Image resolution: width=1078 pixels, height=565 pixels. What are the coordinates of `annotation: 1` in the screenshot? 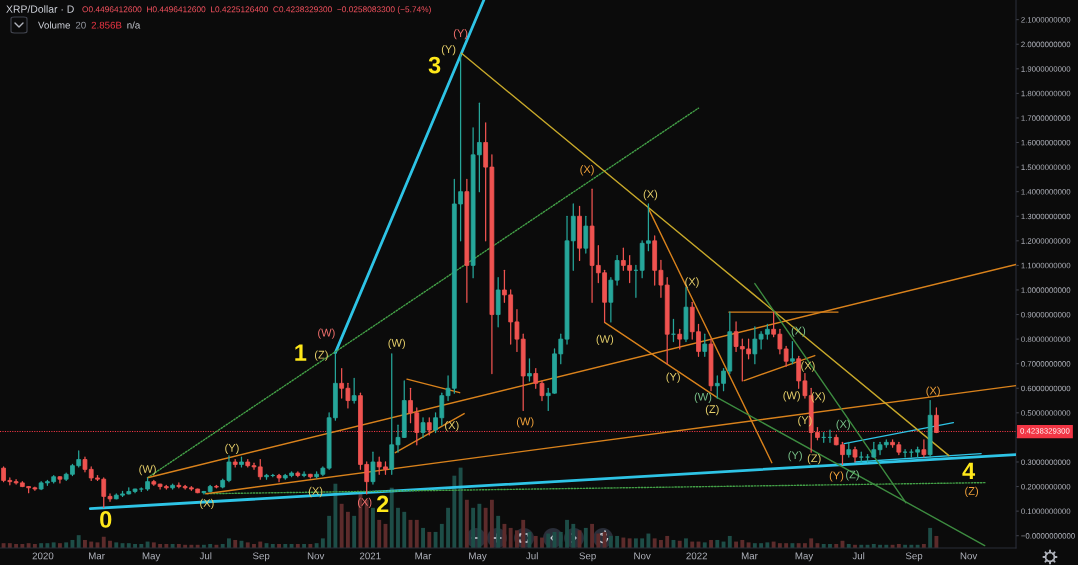 It's located at (301, 352).